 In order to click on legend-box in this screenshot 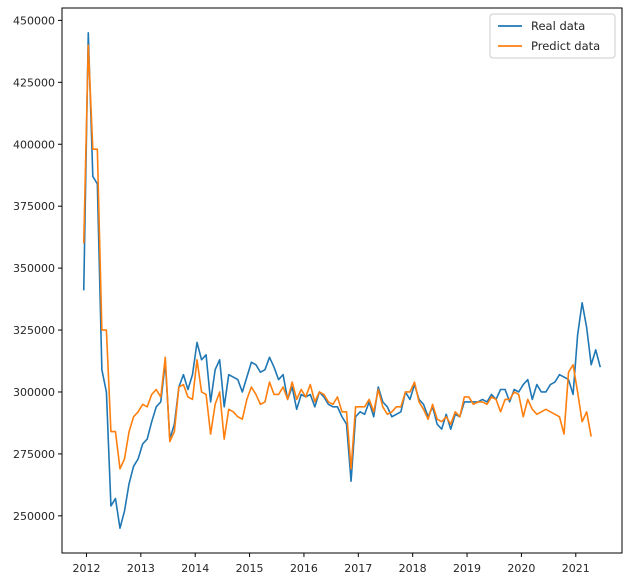, I will do `click(552, 36)`.